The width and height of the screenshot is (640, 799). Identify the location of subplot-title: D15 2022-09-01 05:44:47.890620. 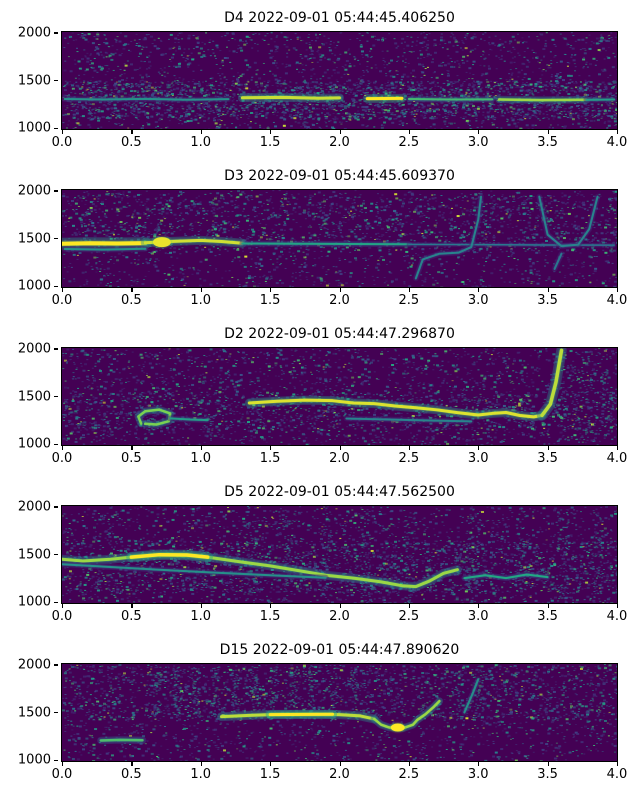
(339, 650).